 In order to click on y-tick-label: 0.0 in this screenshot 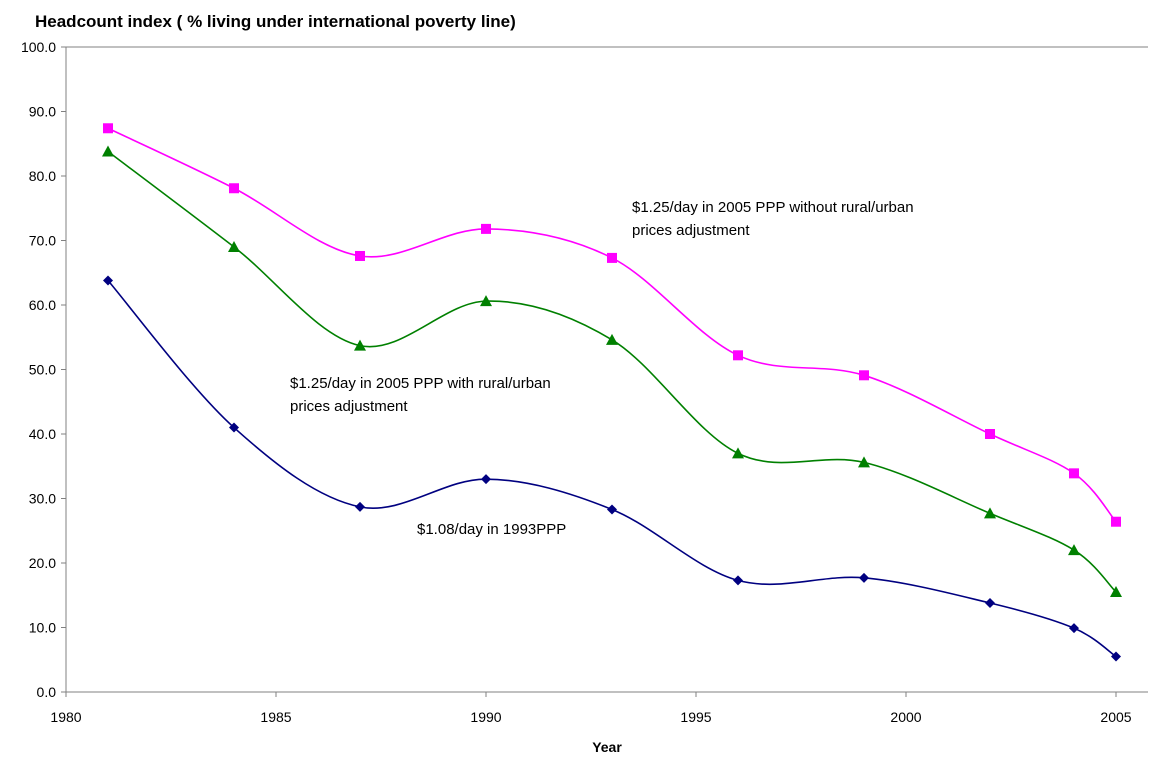, I will do `click(47, 692)`.